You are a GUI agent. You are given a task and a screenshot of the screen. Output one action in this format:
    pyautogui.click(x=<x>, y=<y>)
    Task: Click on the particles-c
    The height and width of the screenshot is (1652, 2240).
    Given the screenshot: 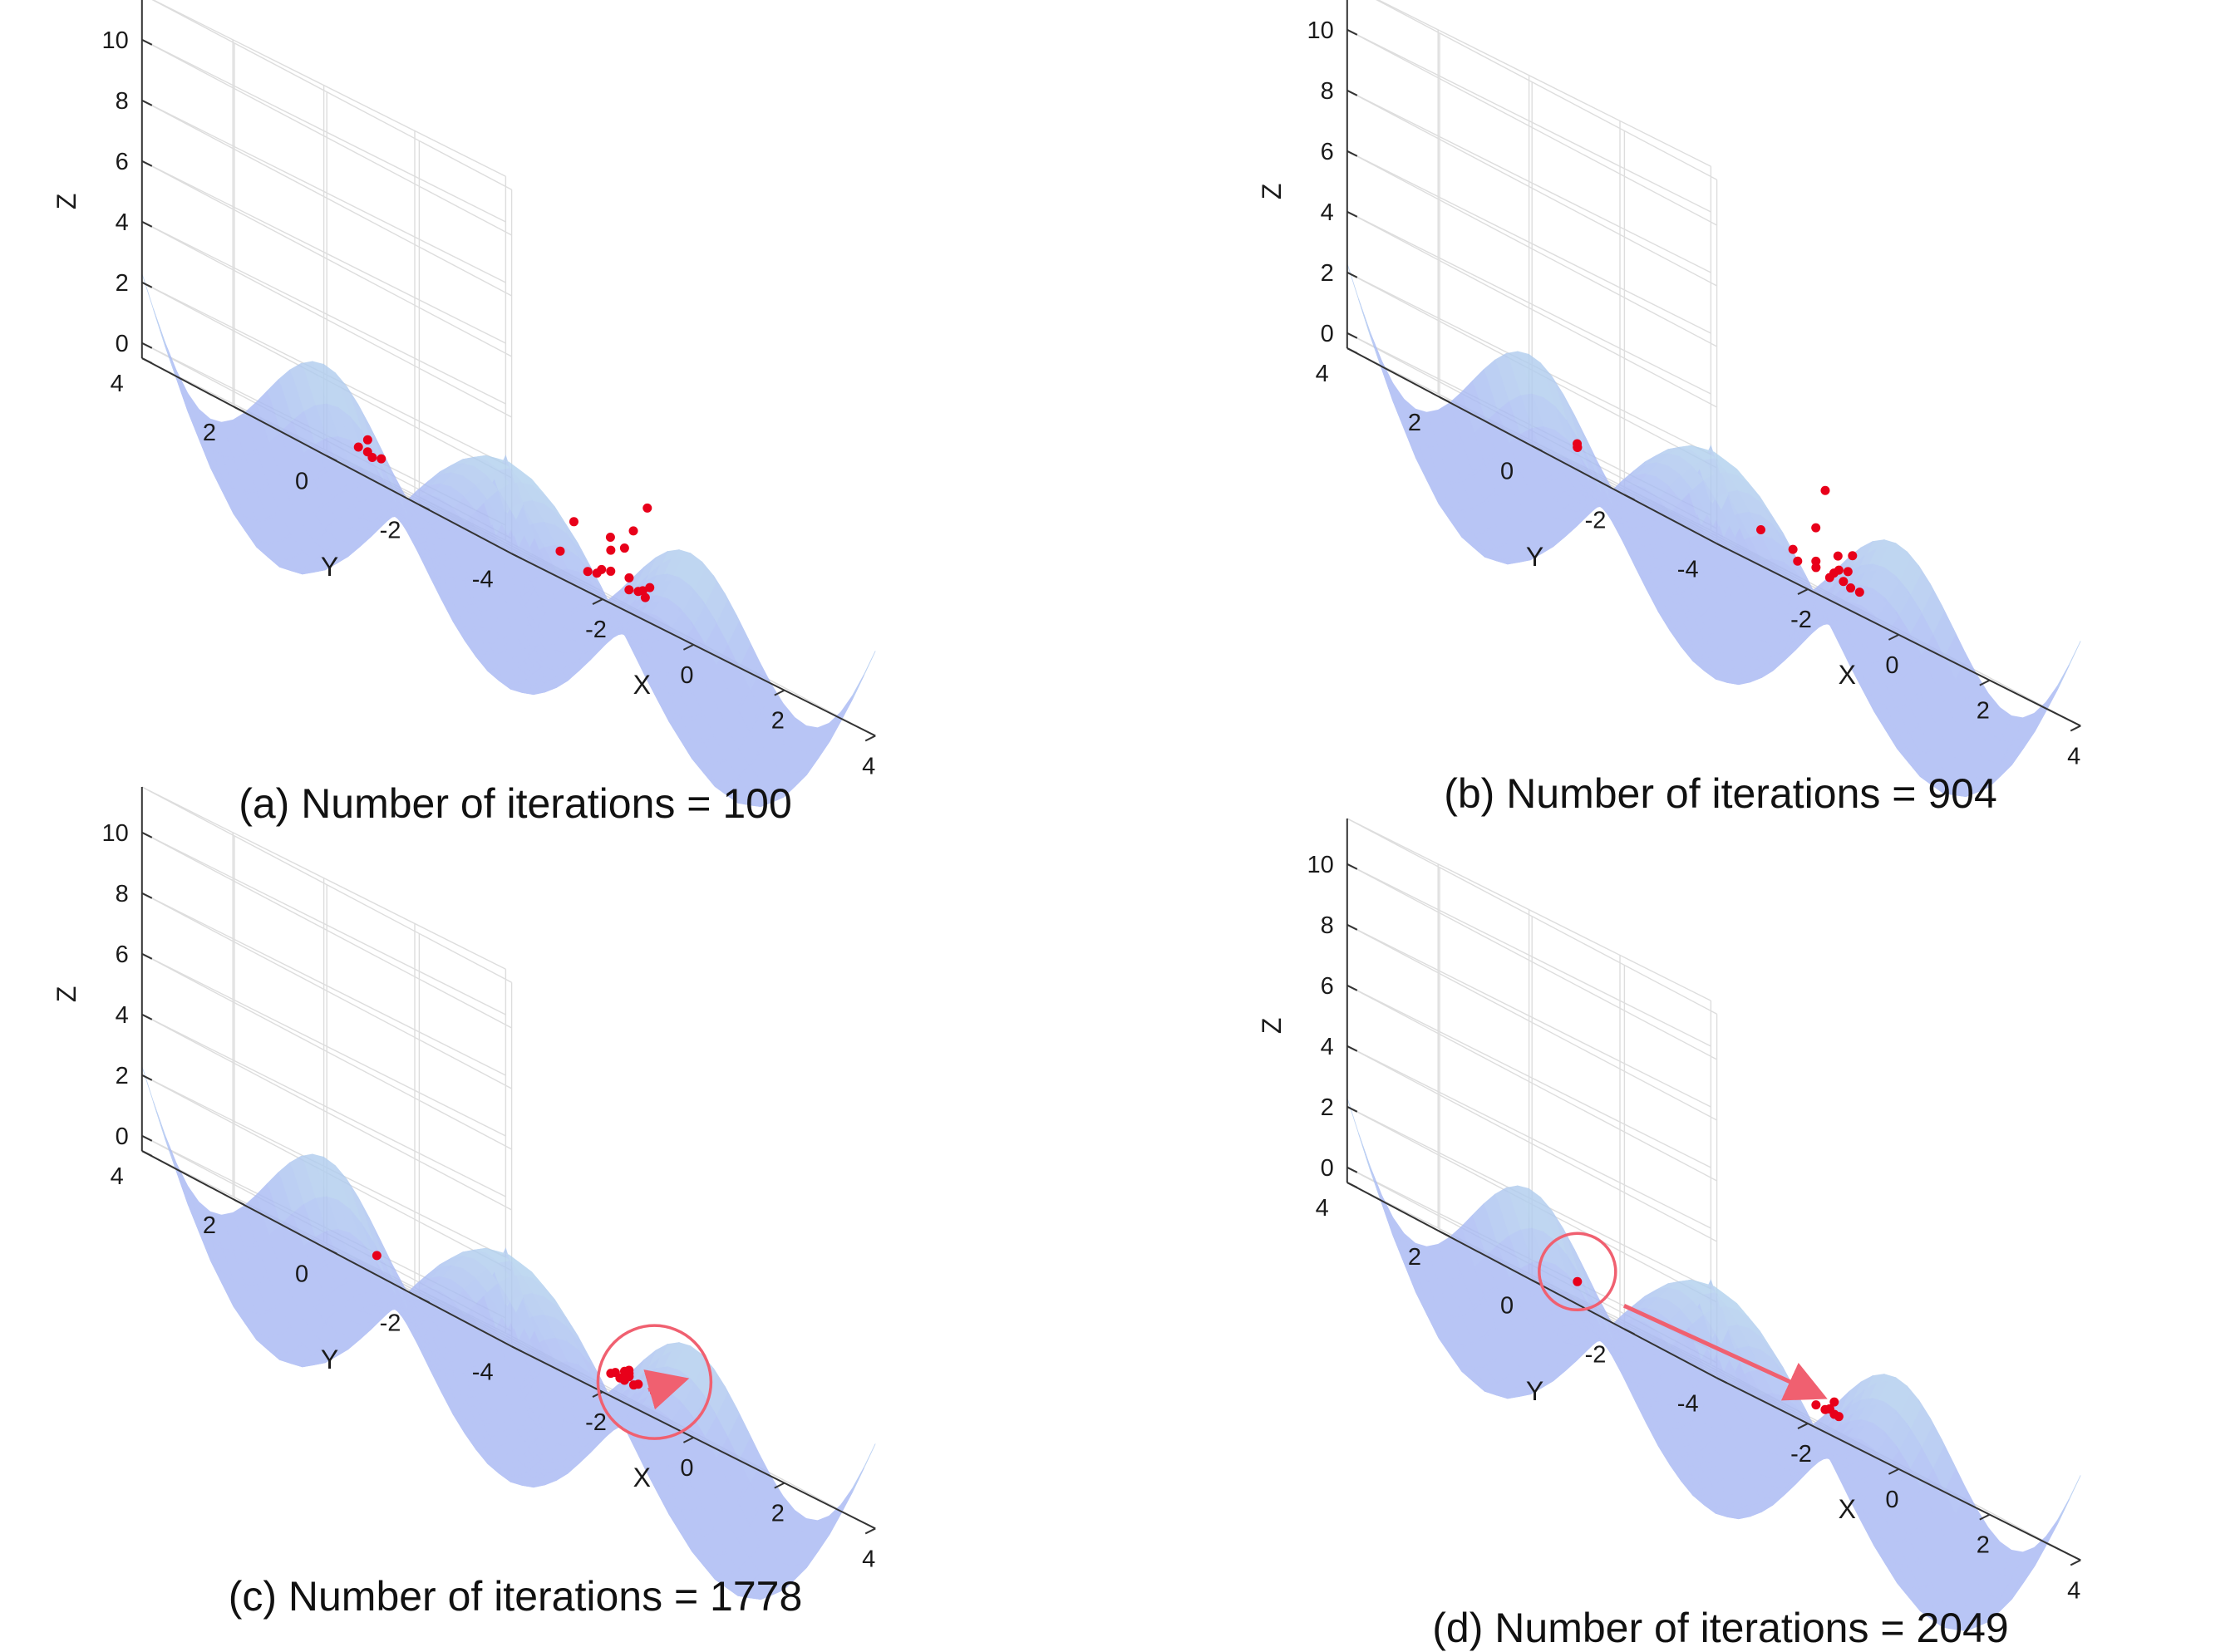 What is the action you would take?
    pyautogui.click(x=515, y=1324)
    